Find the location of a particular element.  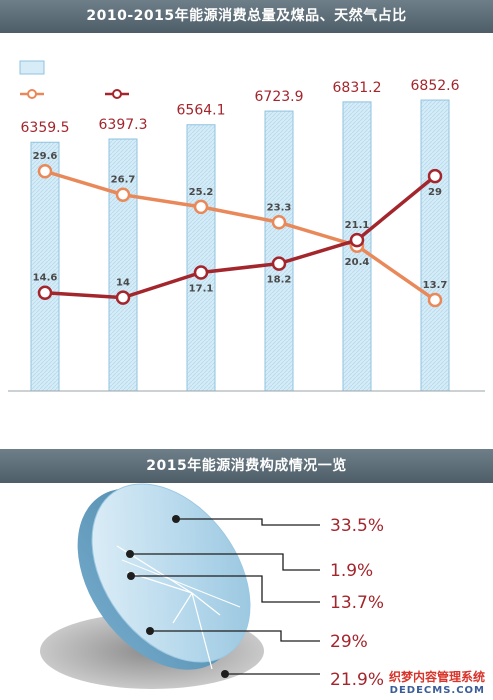

legend-marker-red is located at coordinates (117, 94).